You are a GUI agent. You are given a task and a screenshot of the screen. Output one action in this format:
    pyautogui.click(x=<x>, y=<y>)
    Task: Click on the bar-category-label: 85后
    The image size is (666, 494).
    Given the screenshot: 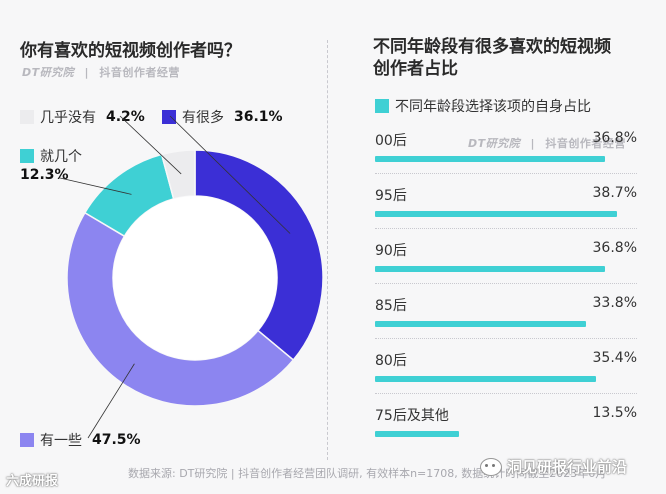 What is the action you would take?
    pyautogui.click(x=391, y=306)
    